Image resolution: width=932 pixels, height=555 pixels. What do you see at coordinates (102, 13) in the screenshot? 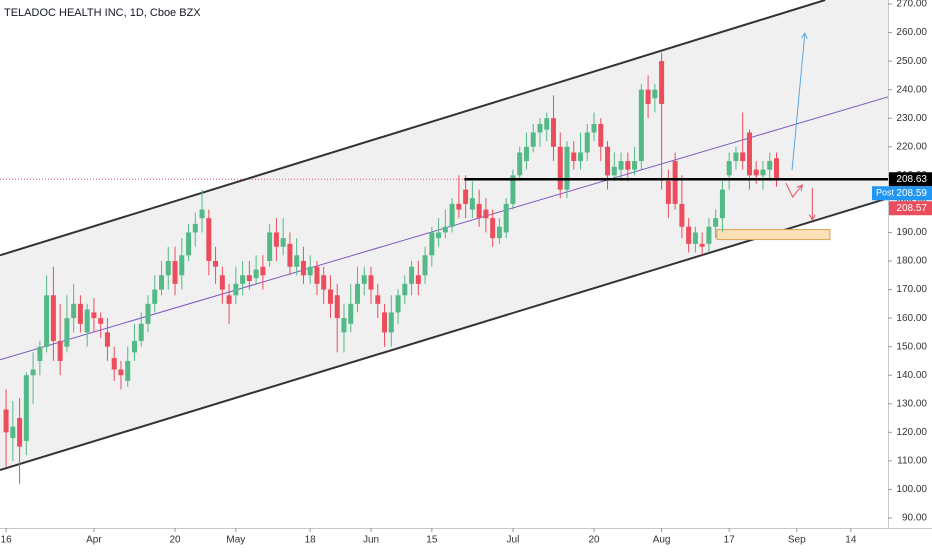
I see `chart-title: TELADOC HEALTH INC, 1D, Cboe BZX` at bounding box center [102, 13].